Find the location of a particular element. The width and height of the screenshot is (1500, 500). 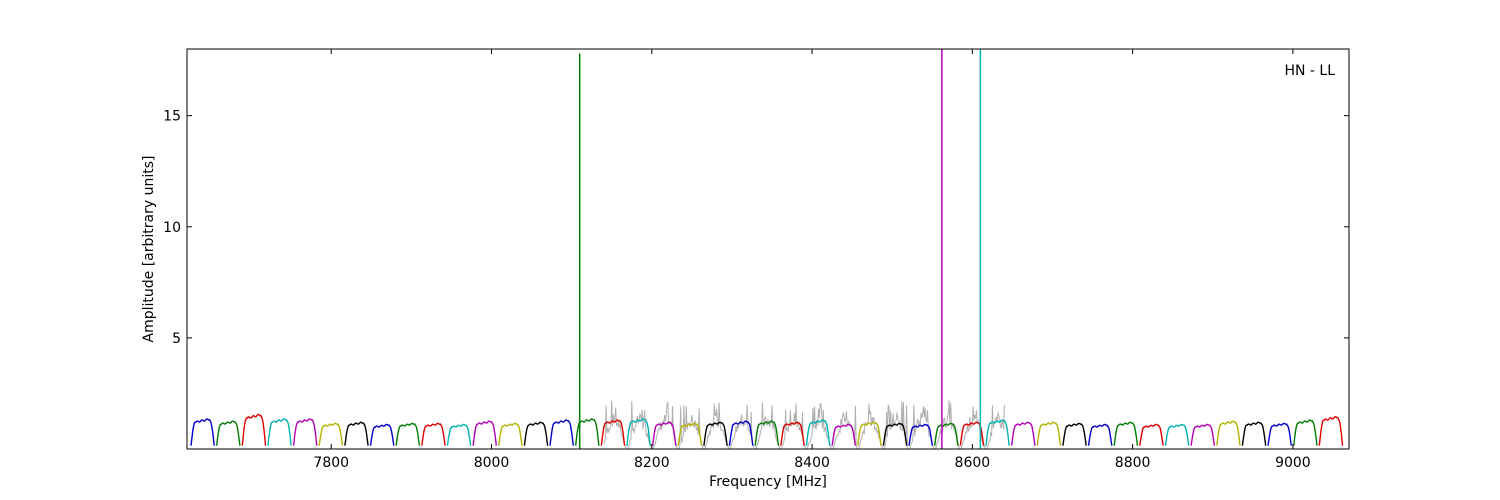

y-tick-label: 10 is located at coordinates (172, 228).